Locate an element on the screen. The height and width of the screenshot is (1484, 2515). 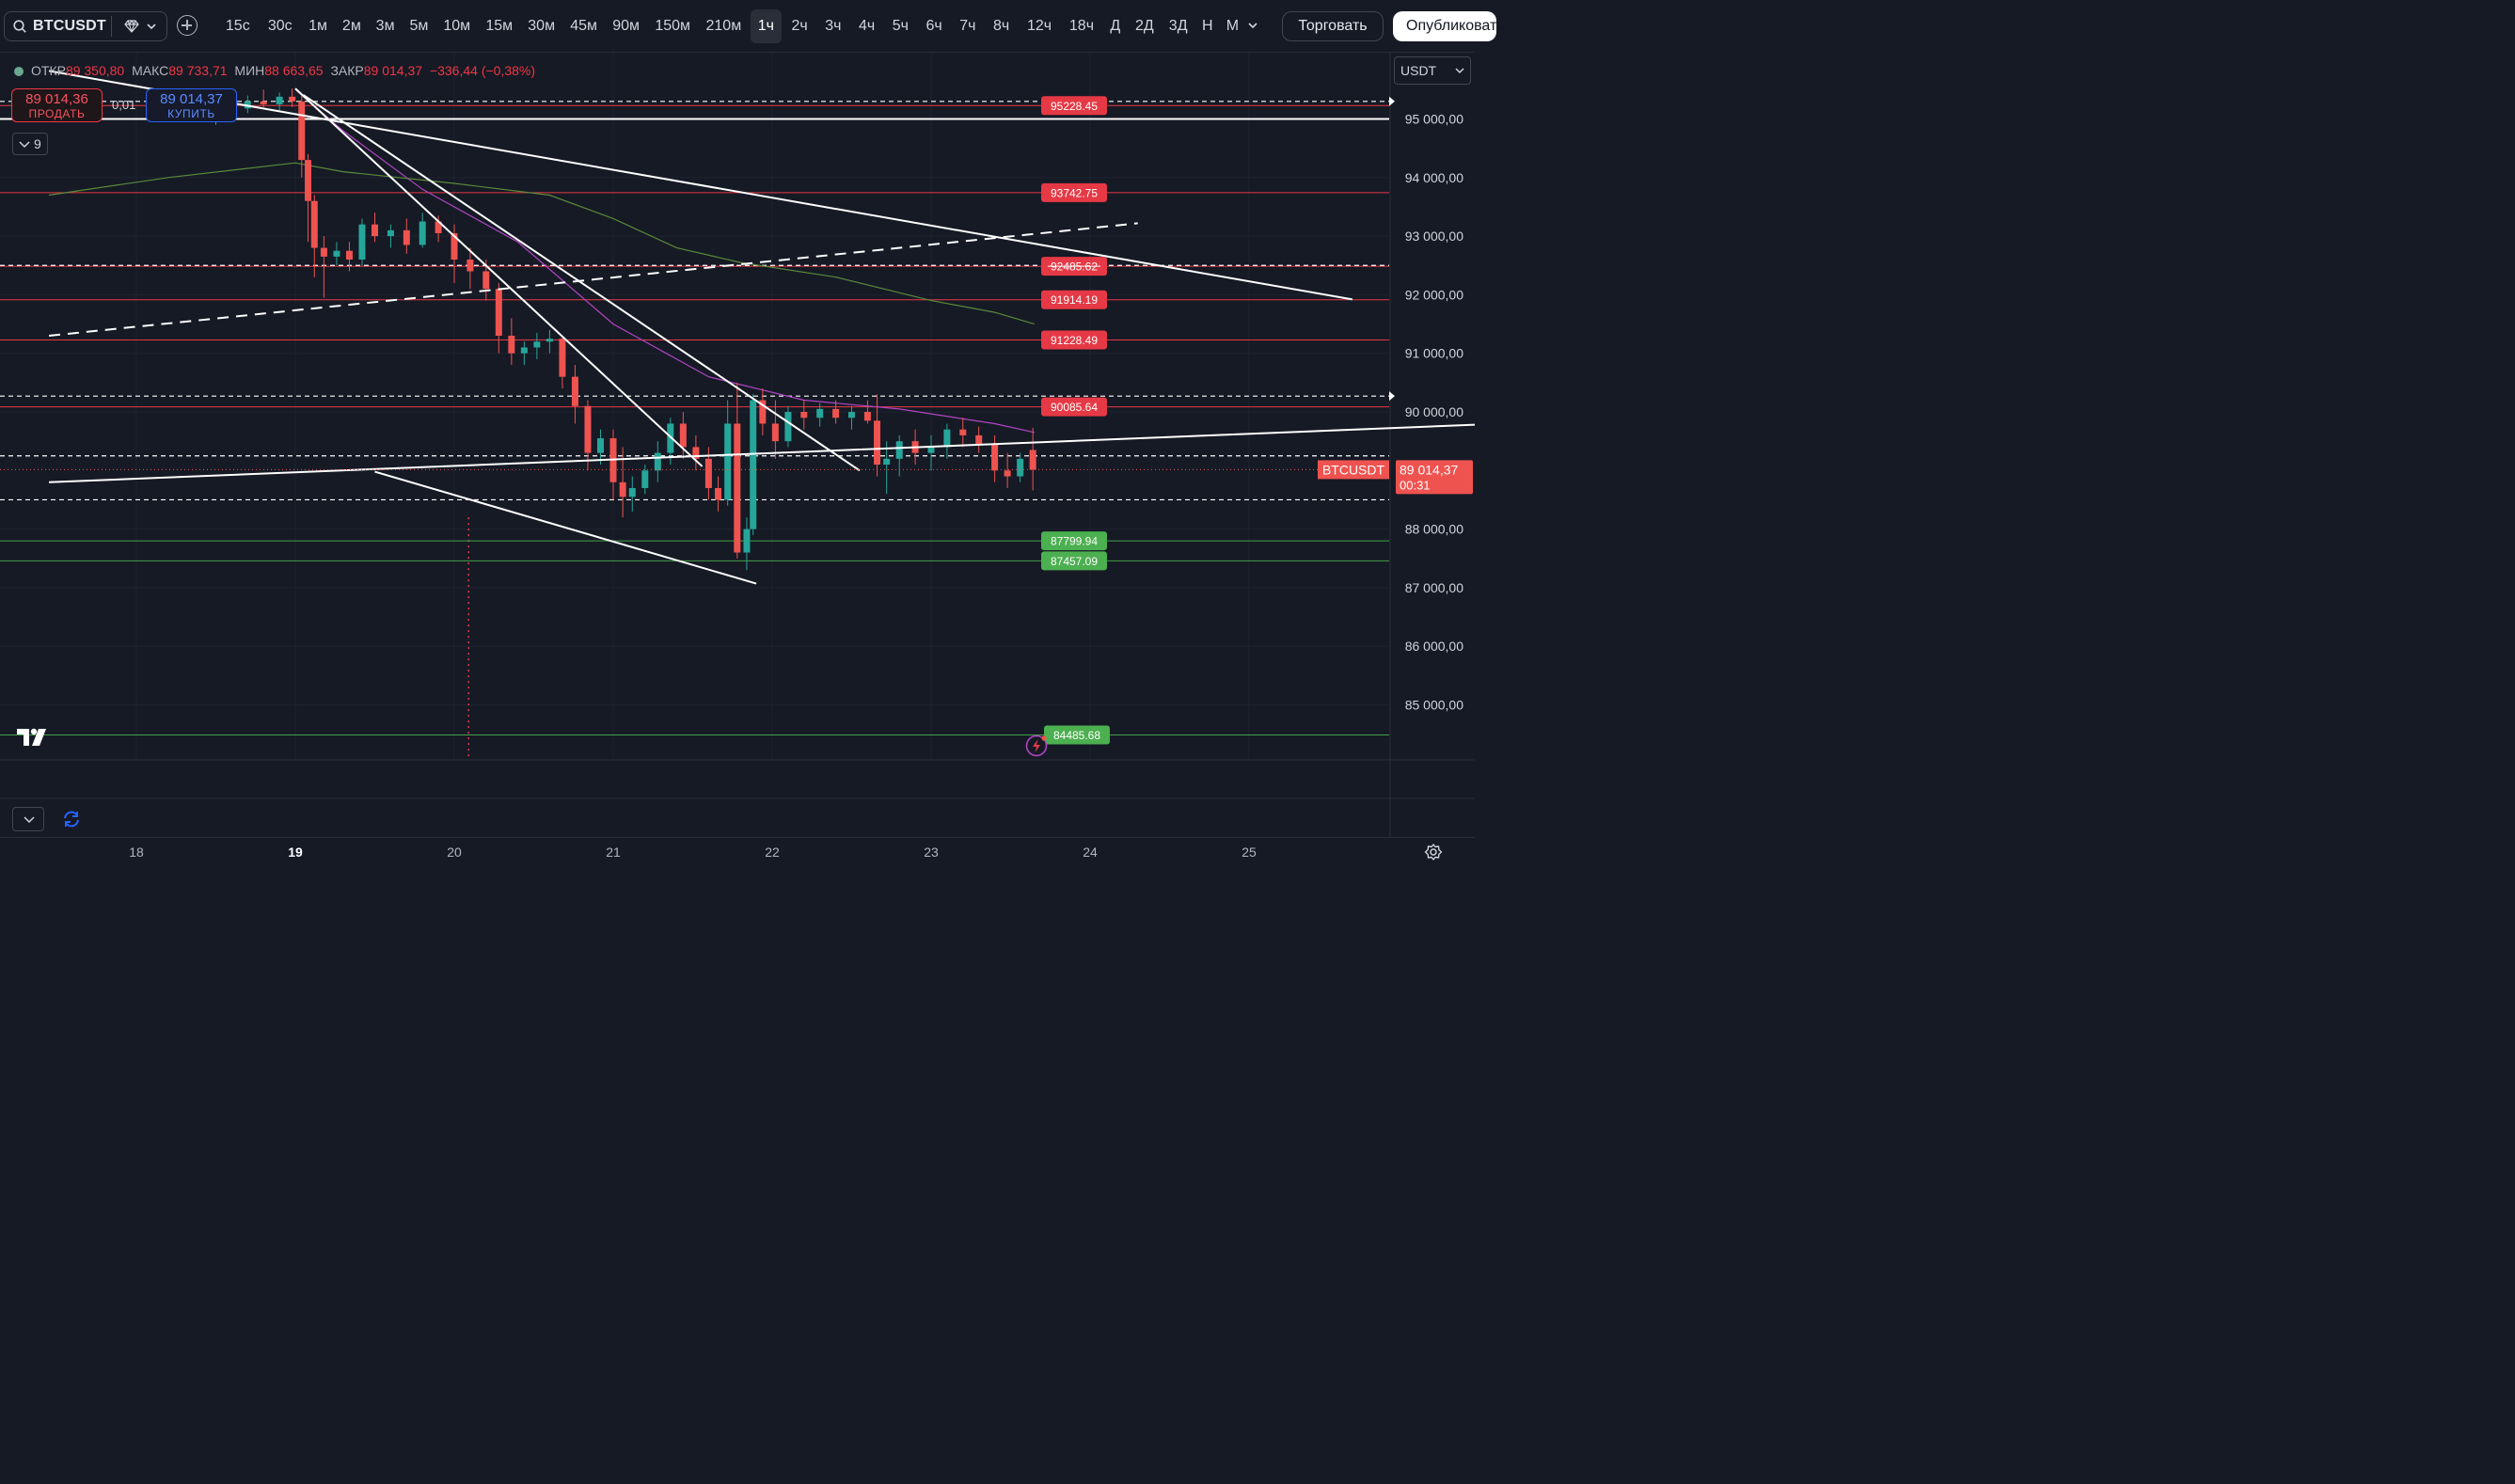
timeframe-8: 30м is located at coordinates (542, 26).